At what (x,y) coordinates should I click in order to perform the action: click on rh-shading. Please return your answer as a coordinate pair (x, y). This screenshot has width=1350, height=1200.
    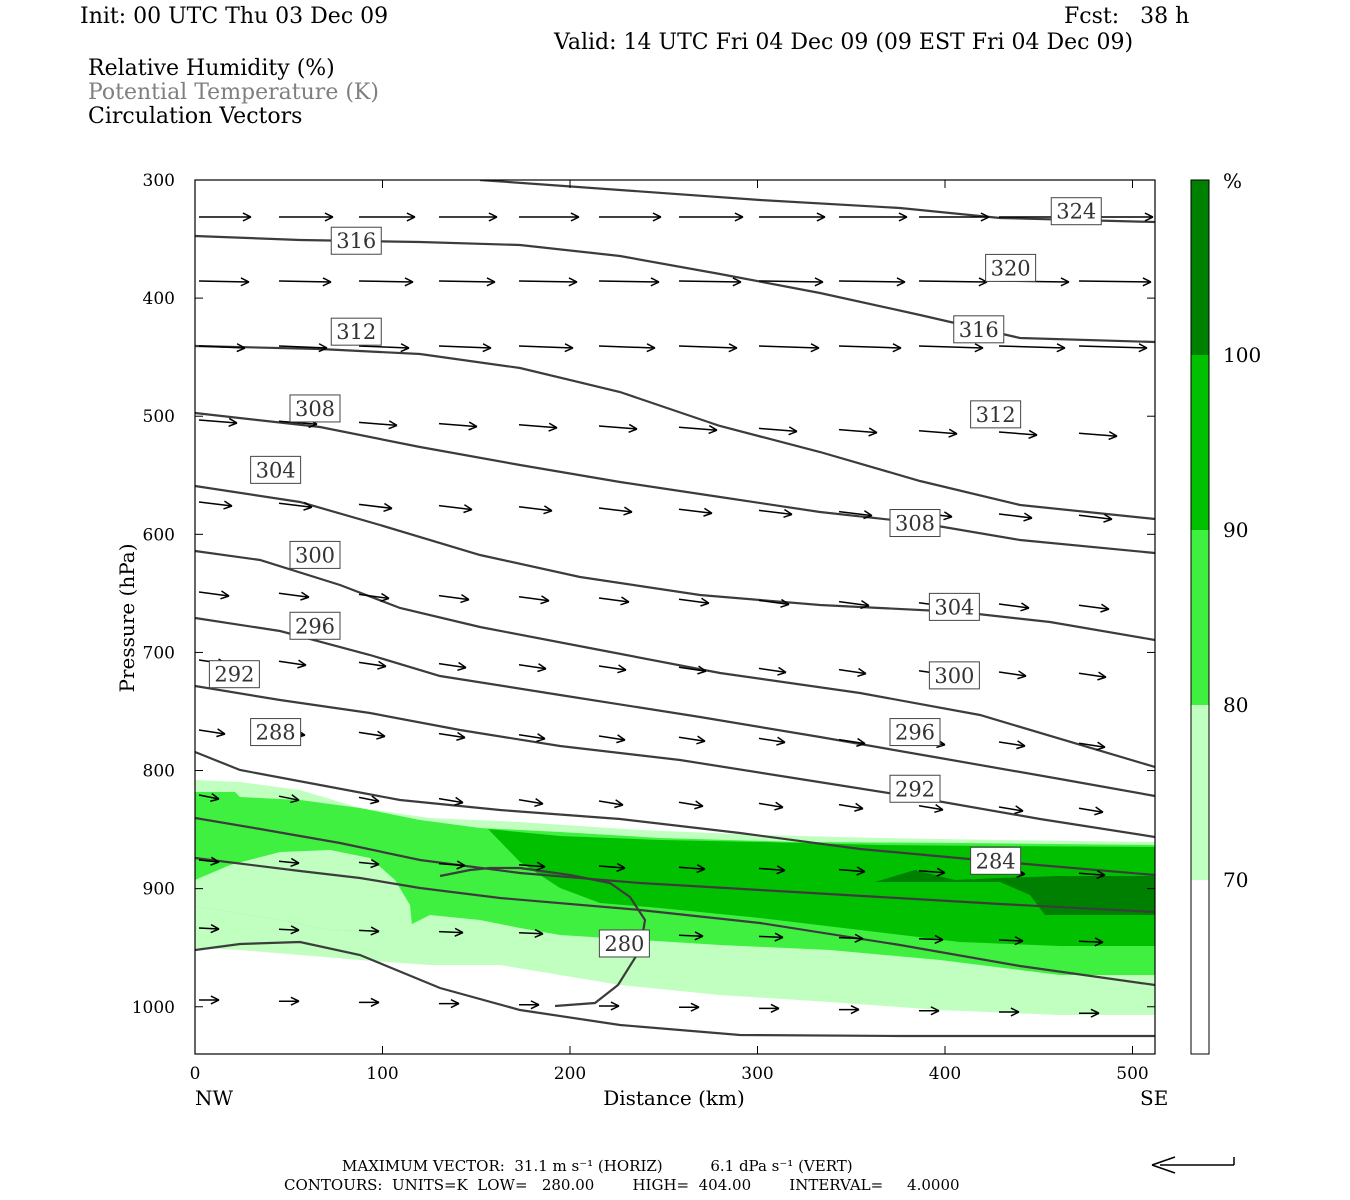
    Looking at the image, I should click on (675, 897).